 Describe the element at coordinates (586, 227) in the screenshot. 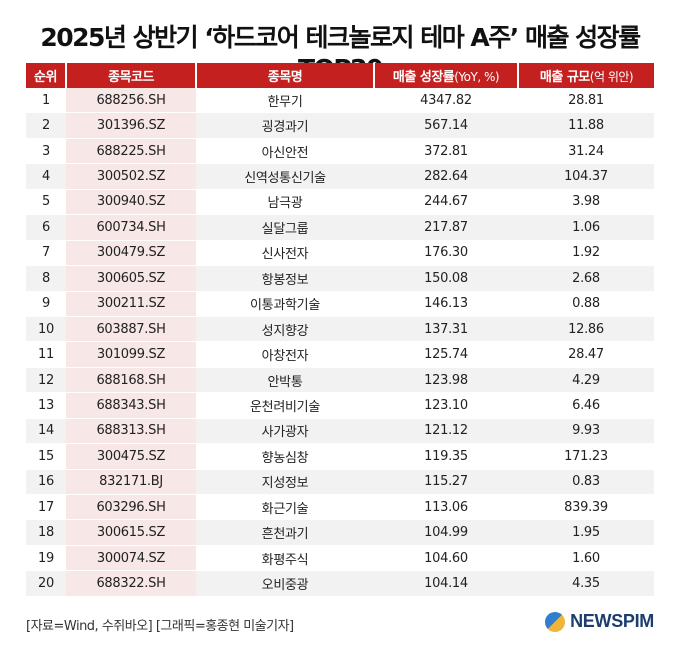

I see `cell-scale: 1.06` at that location.